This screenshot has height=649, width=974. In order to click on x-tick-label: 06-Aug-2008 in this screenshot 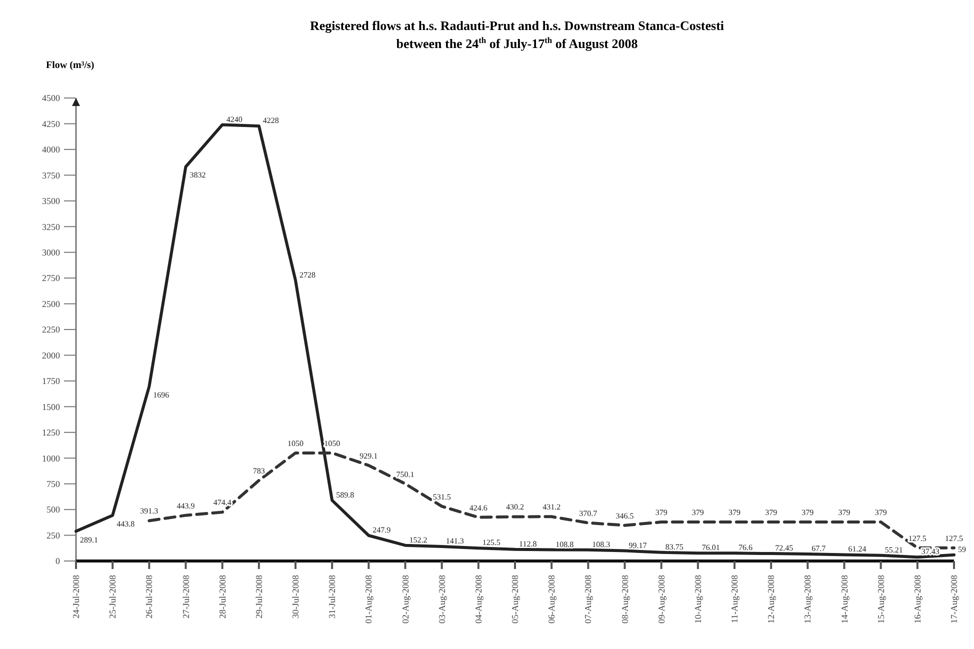, I will do `click(551, 599)`.